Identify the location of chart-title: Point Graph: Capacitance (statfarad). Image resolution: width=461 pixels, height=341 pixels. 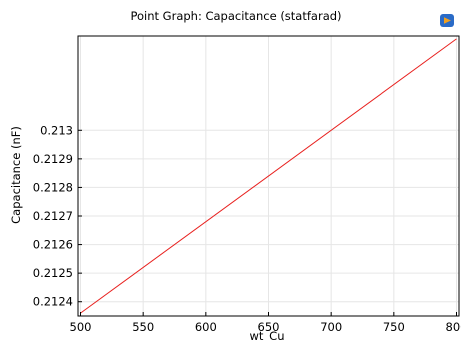
(235, 16).